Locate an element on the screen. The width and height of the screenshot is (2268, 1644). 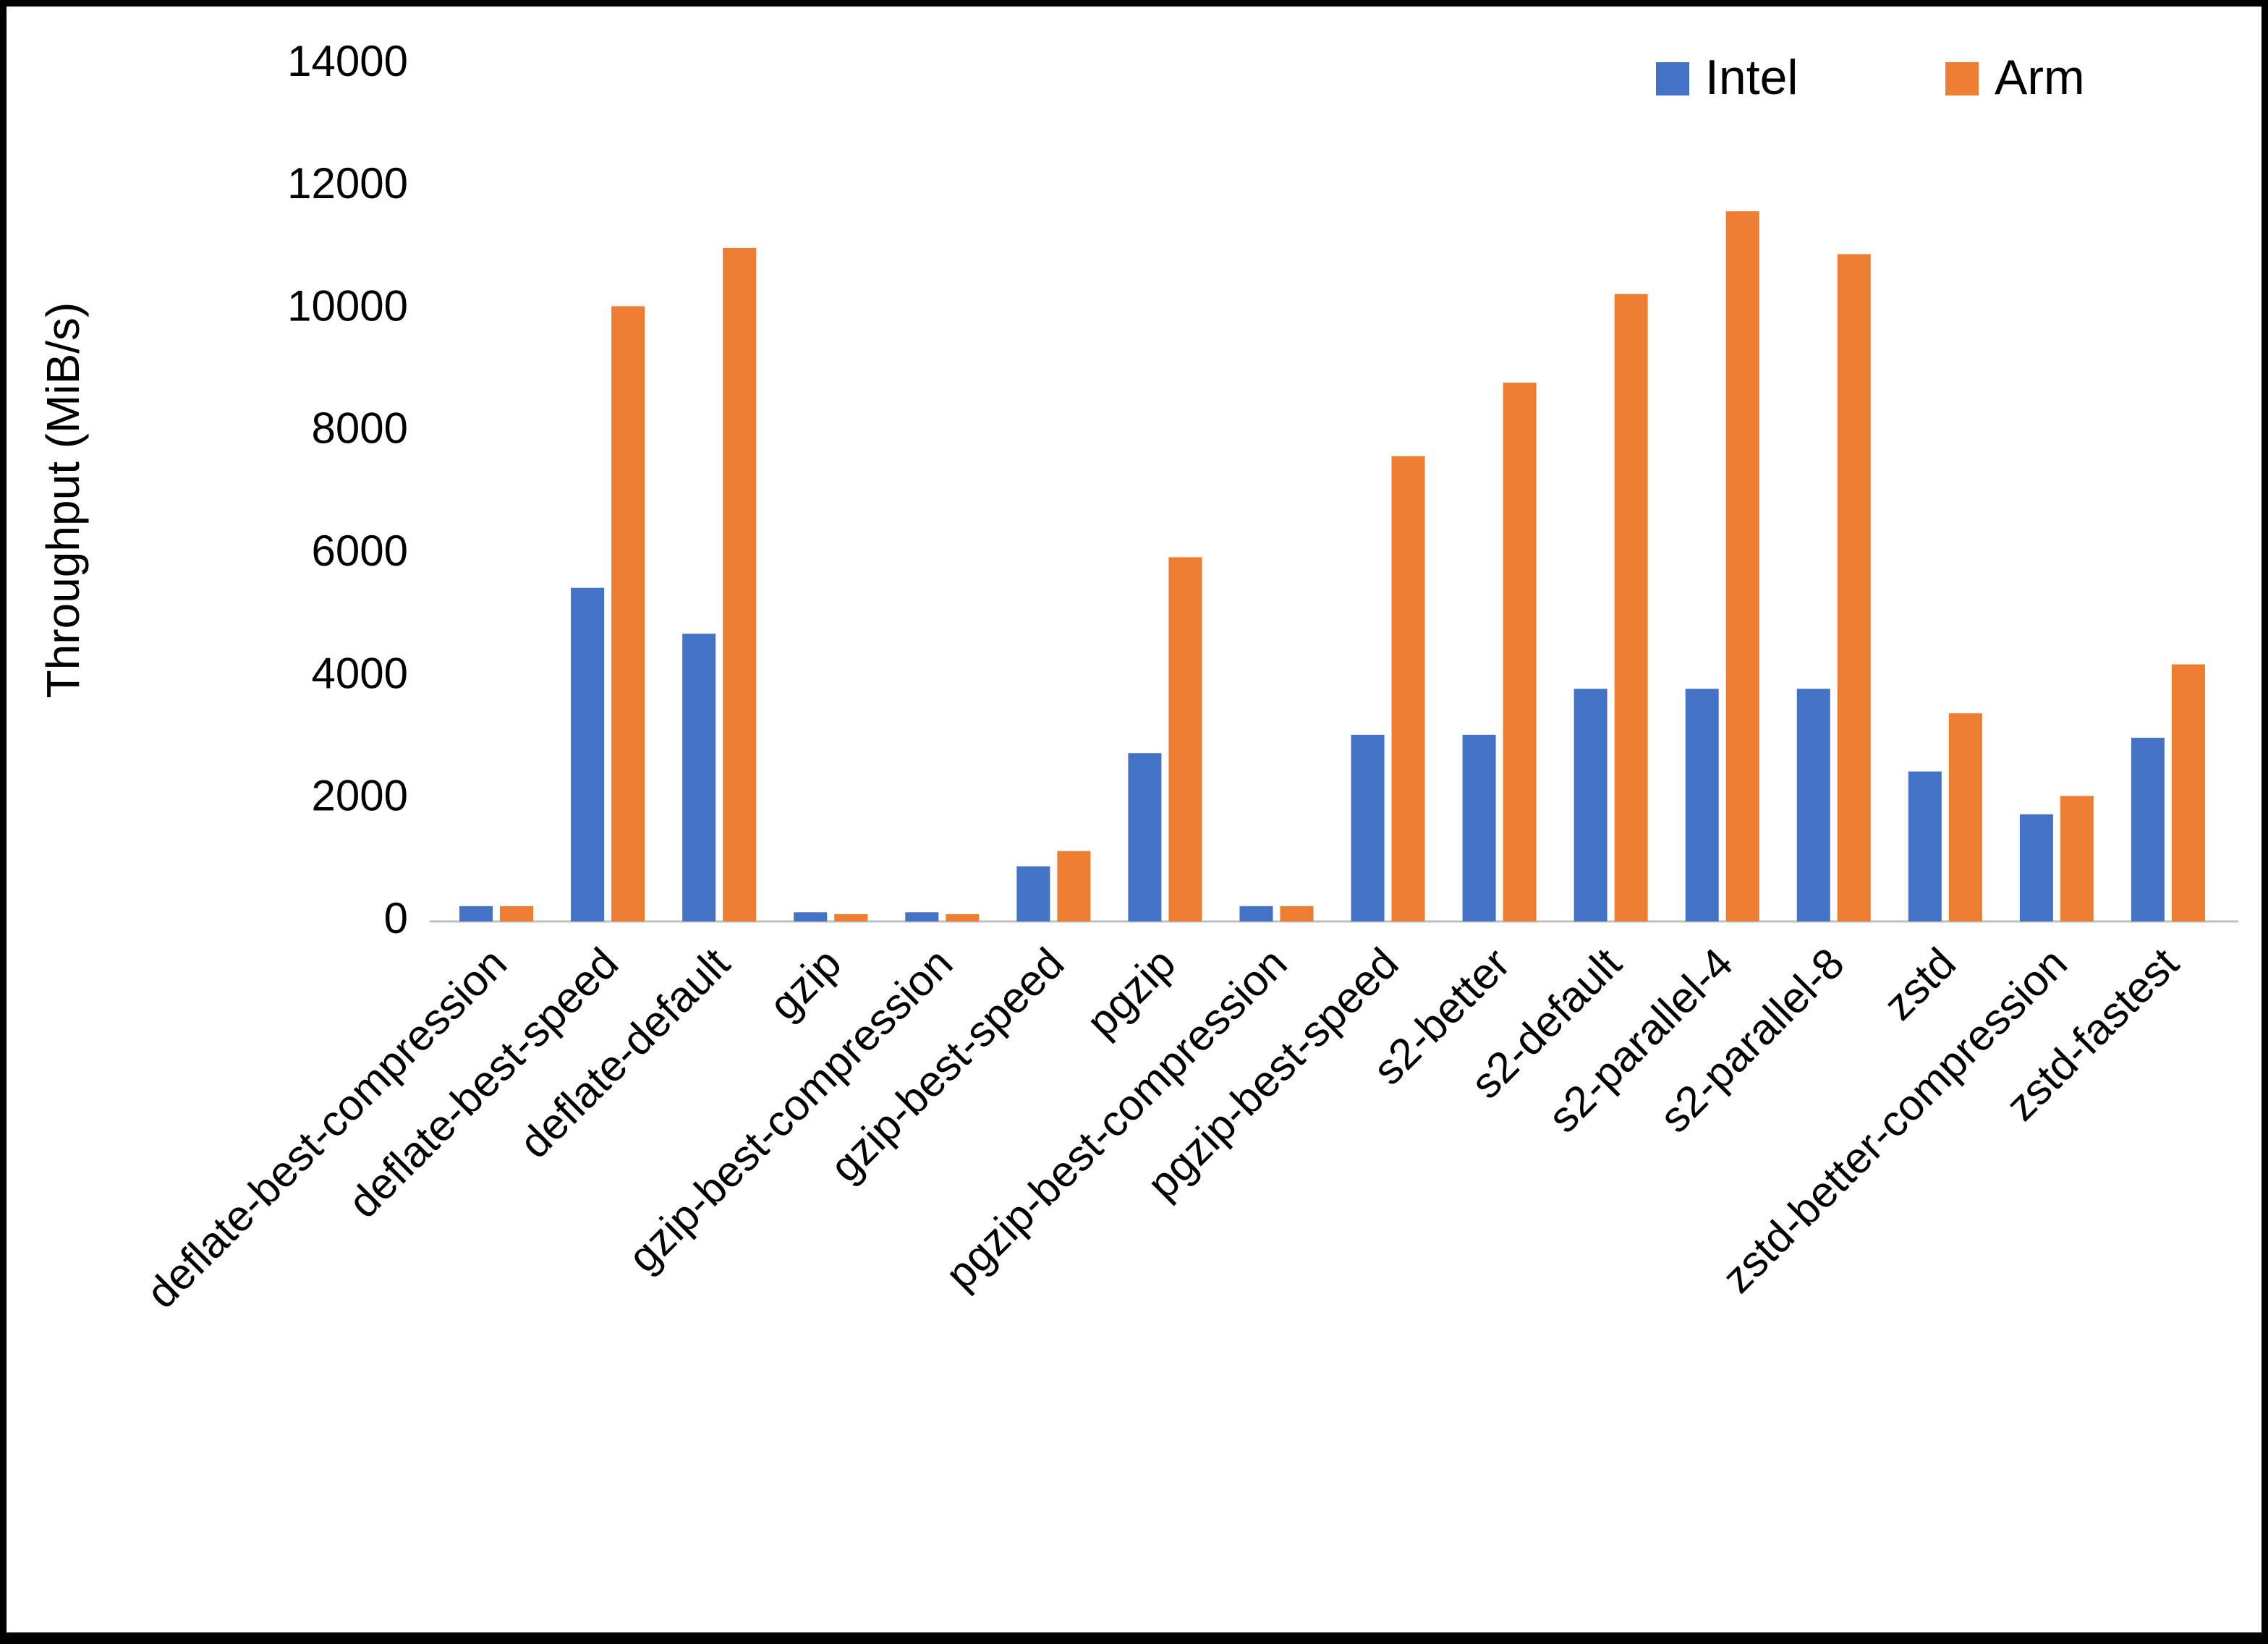
legend-label-arm: Arm is located at coordinates (2040, 77).